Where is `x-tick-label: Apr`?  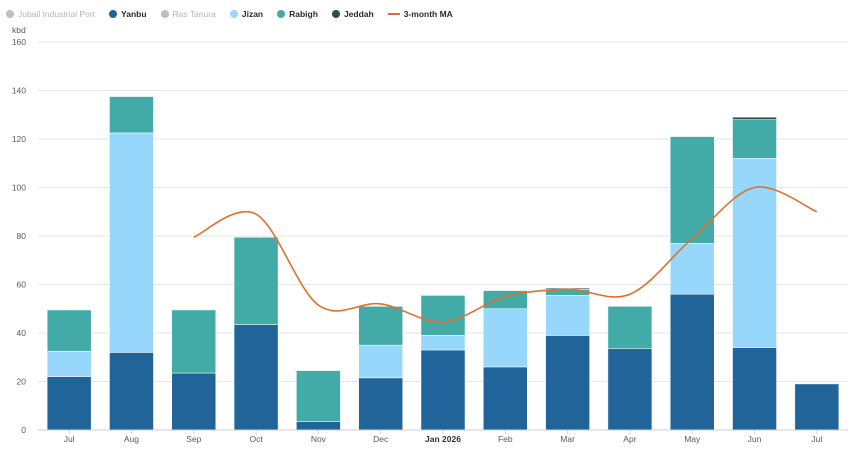
x-tick-label: Apr is located at coordinates (629, 439).